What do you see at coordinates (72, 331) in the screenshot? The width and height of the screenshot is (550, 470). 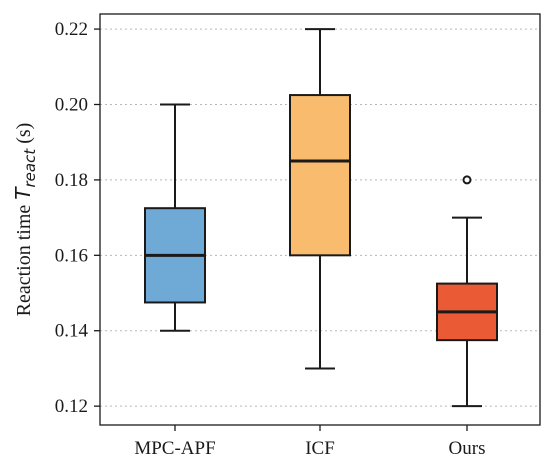 I see `y-tick-label: 0.14` at bounding box center [72, 331].